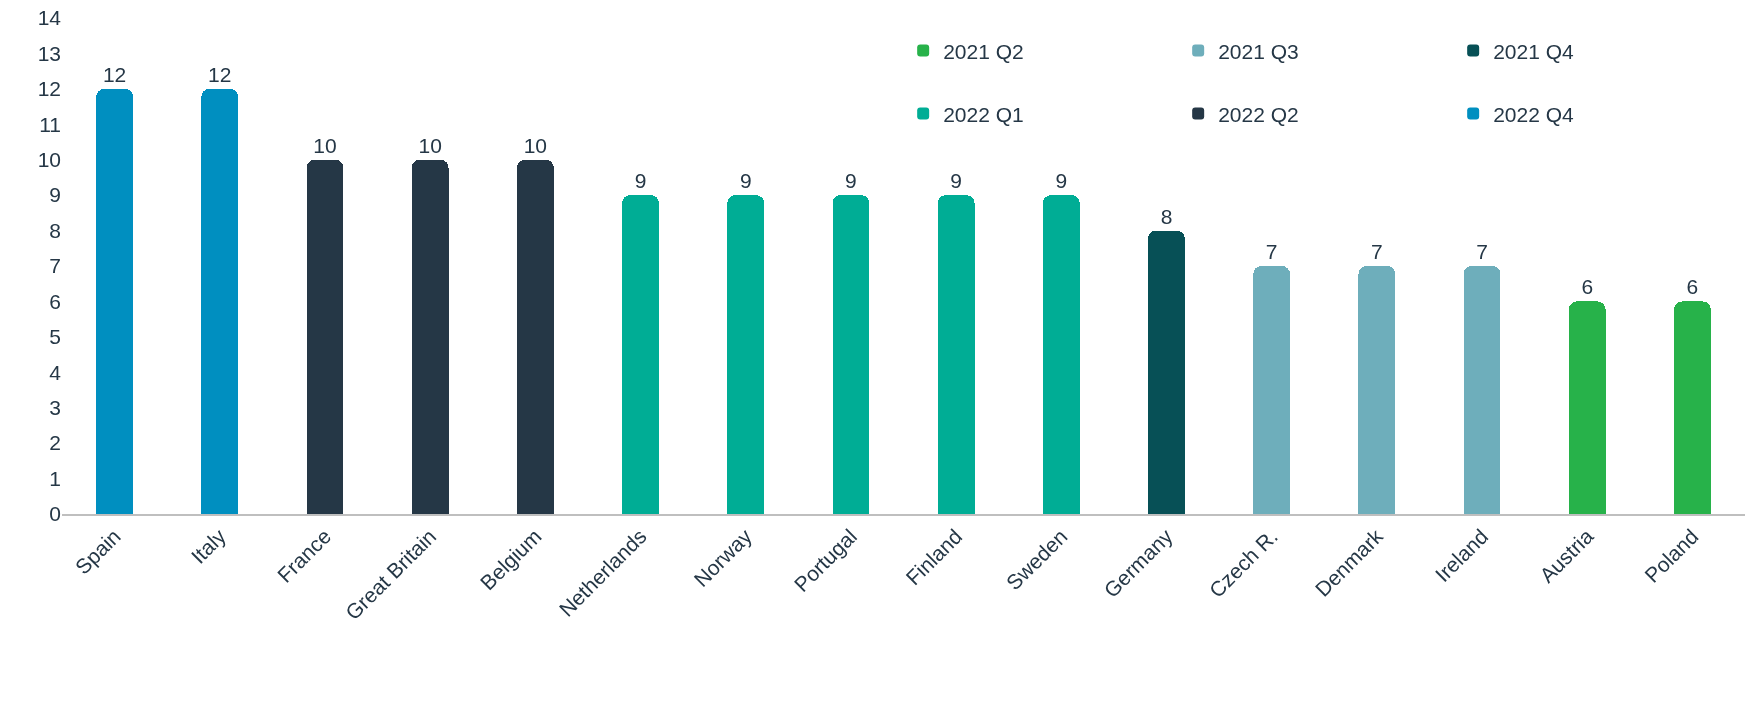 The image size is (1750, 709). Describe the element at coordinates (49, 53) in the screenshot. I see `y-tick-label: 13` at that location.